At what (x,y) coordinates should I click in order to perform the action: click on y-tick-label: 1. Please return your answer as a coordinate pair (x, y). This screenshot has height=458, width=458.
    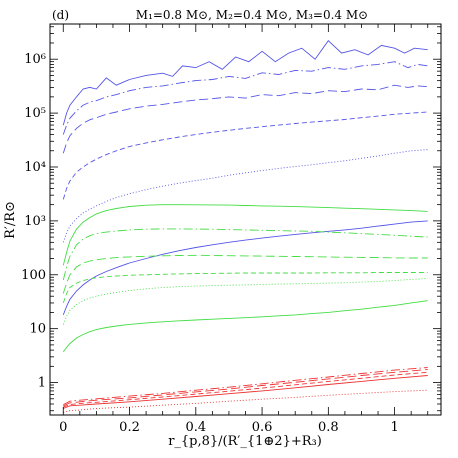
    Looking at the image, I should click on (42, 383).